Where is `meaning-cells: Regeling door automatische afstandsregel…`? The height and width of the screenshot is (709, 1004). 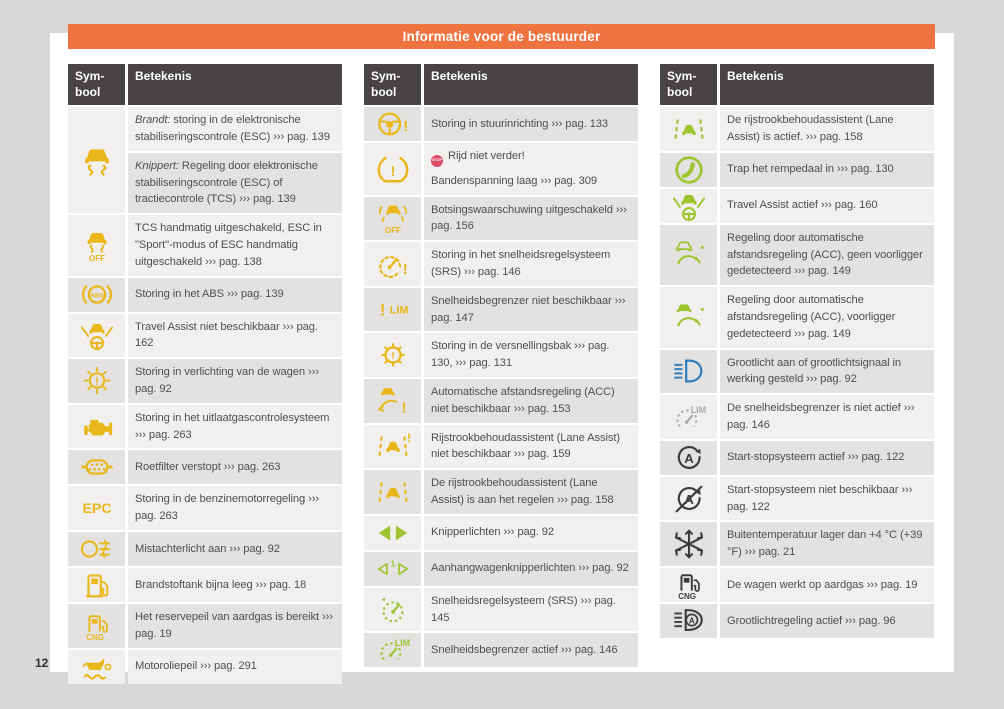
meaning-cells: Regeling door automatische afstandsregel… is located at coordinates (827, 317).